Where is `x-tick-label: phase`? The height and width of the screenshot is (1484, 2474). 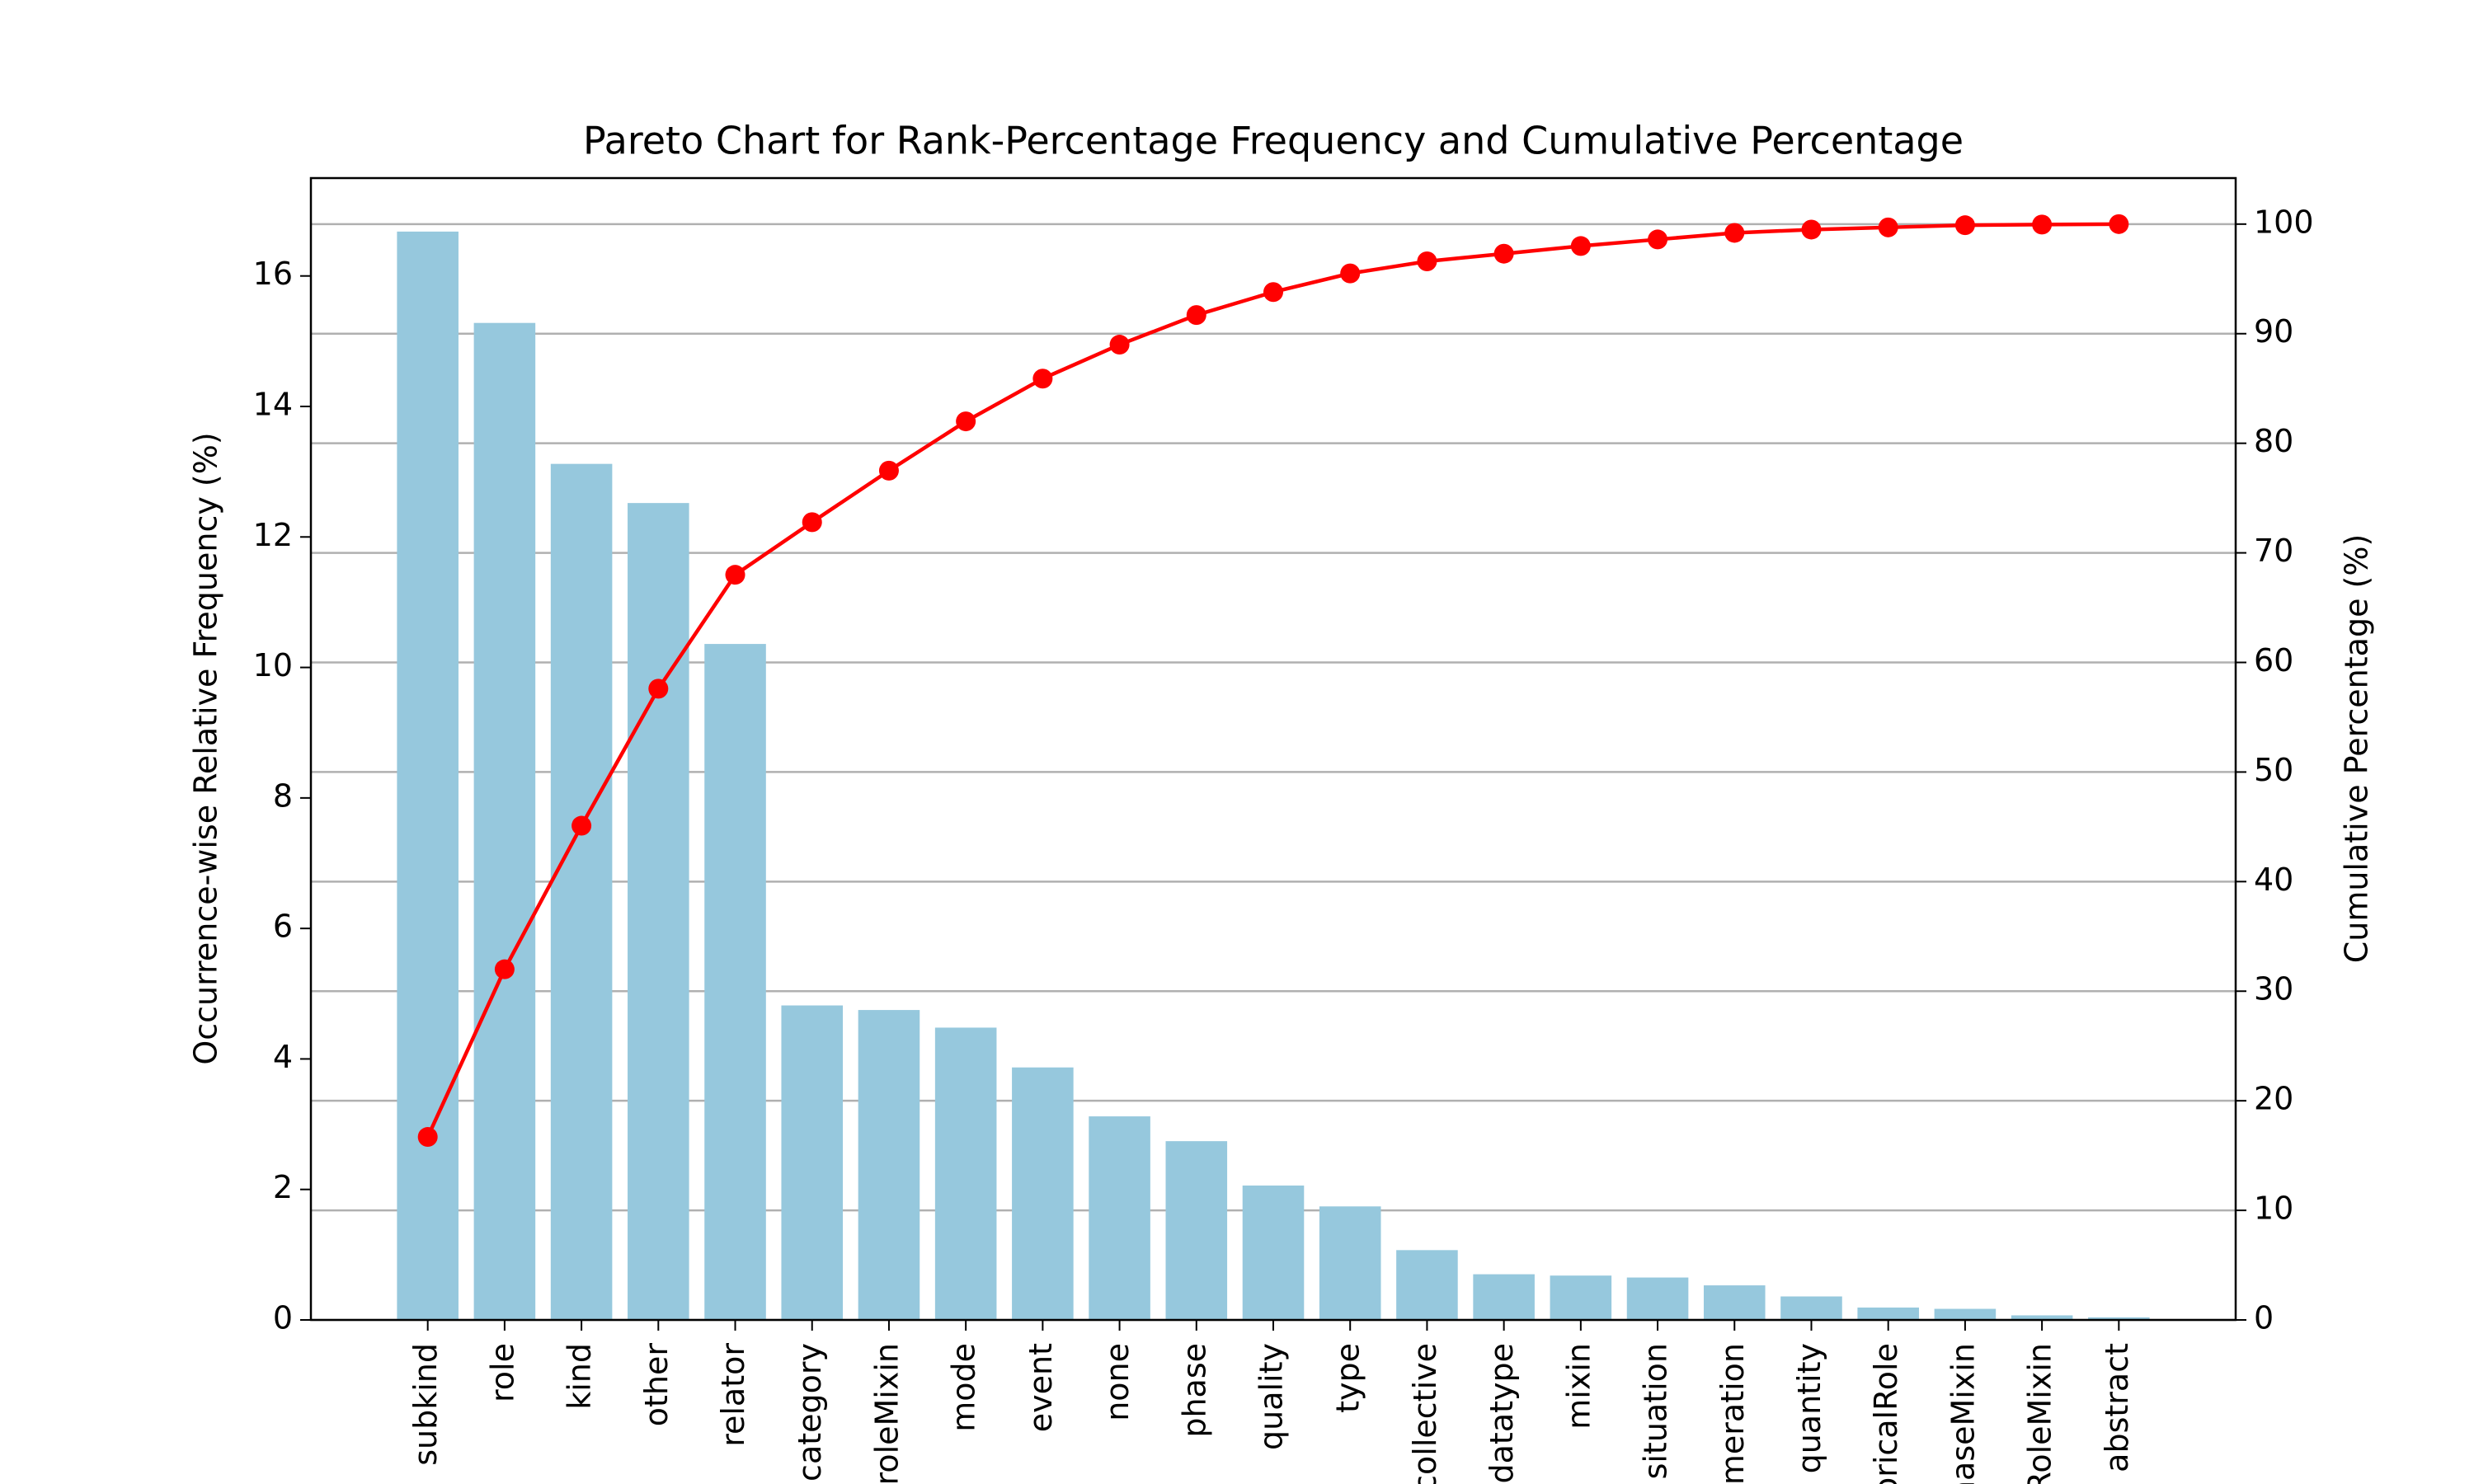 x-tick-label: phase is located at coordinates (1194, 1390).